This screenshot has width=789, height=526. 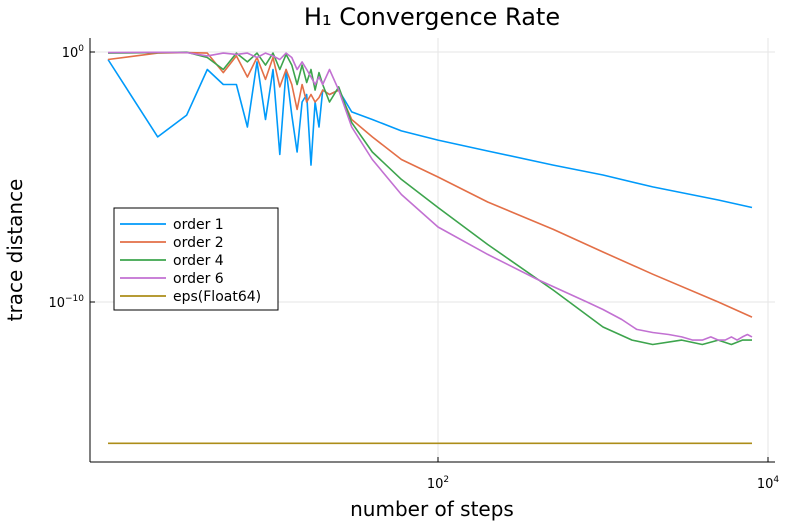 I want to click on legend-box, so click(x=196, y=259).